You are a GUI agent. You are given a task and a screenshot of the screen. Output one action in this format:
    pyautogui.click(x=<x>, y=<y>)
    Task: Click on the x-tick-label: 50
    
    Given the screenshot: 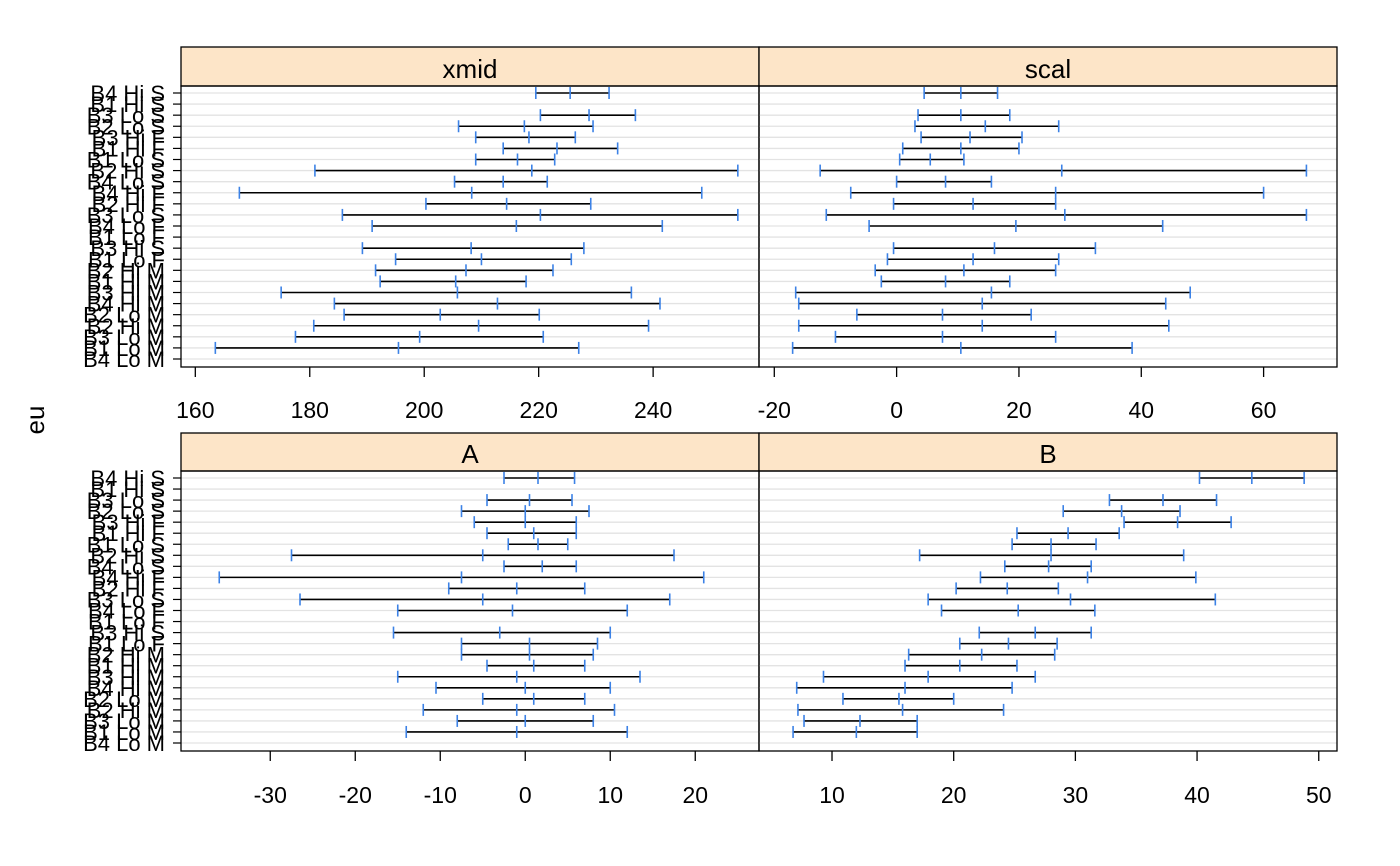 What is the action you would take?
    pyautogui.click(x=1319, y=795)
    